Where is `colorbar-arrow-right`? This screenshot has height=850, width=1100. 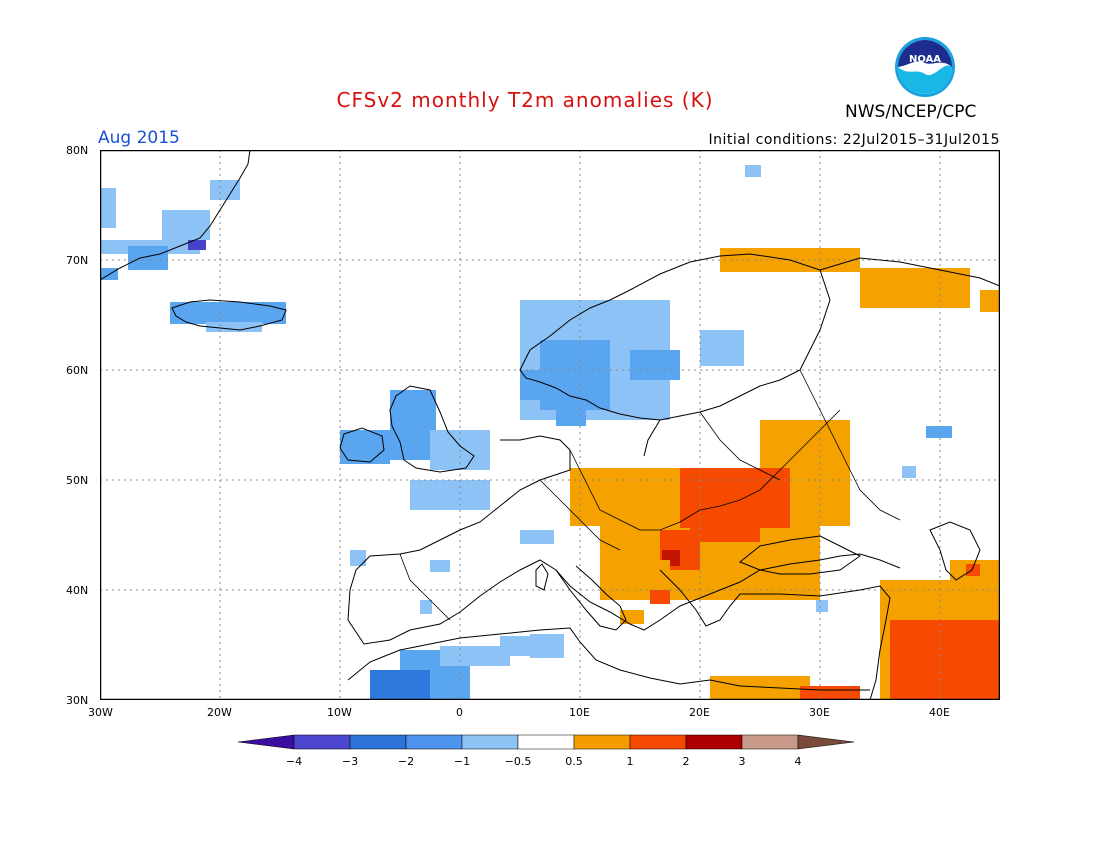
colorbar-arrow-right is located at coordinates (826, 742).